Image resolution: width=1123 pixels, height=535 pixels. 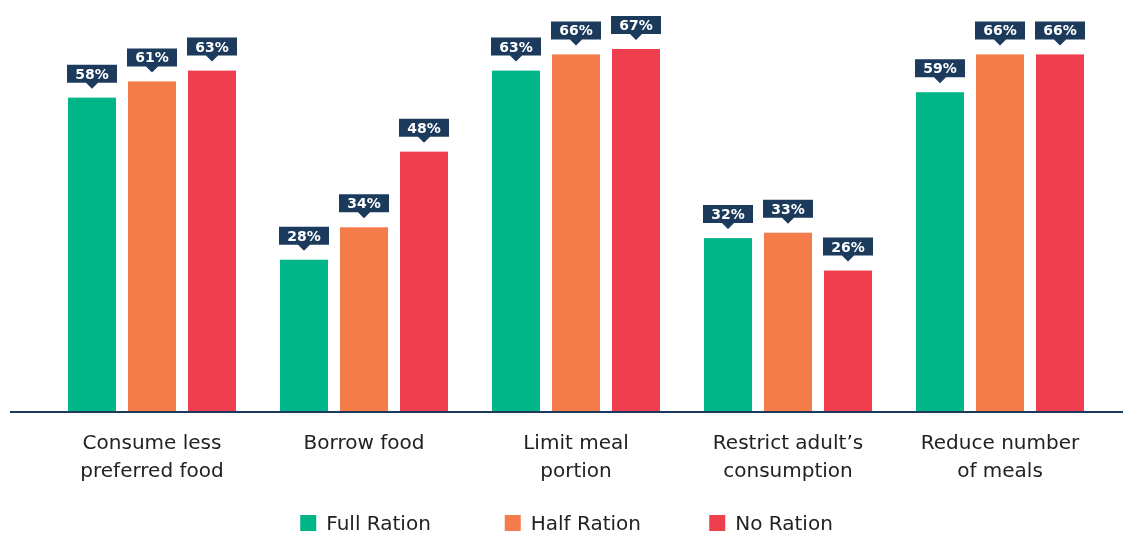 I want to click on x-tick-label: Limit meal portion, so click(x=576, y=456).